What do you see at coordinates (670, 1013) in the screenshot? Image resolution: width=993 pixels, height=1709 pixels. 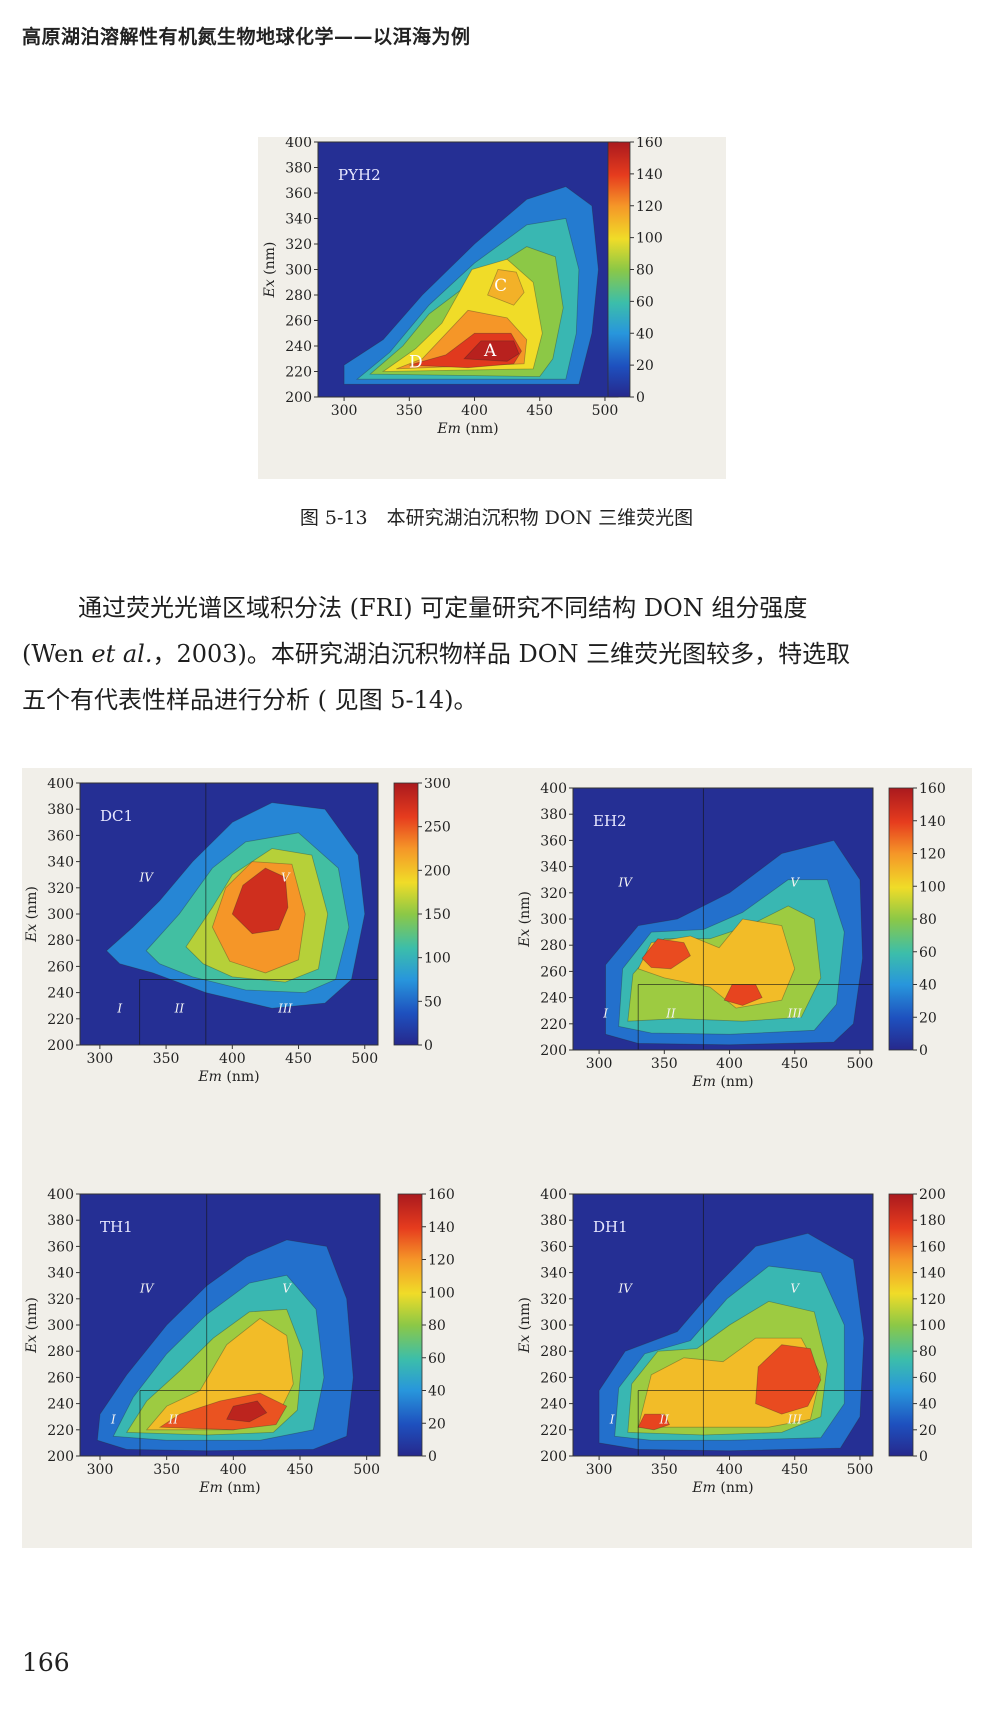 I see `region-label: II` at bounding box center [670, 1013].